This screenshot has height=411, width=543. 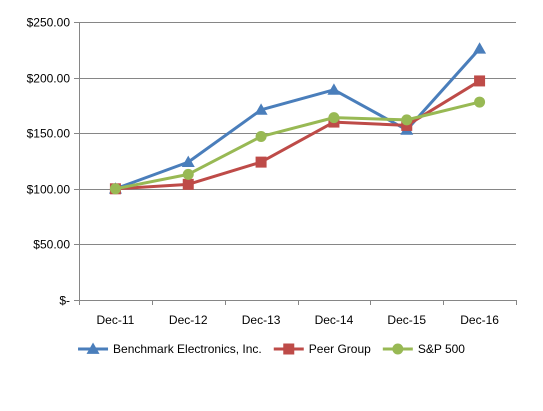 I want to click on legend-label: Benchmark Electronics, Inc., so click(x=187, y=349).